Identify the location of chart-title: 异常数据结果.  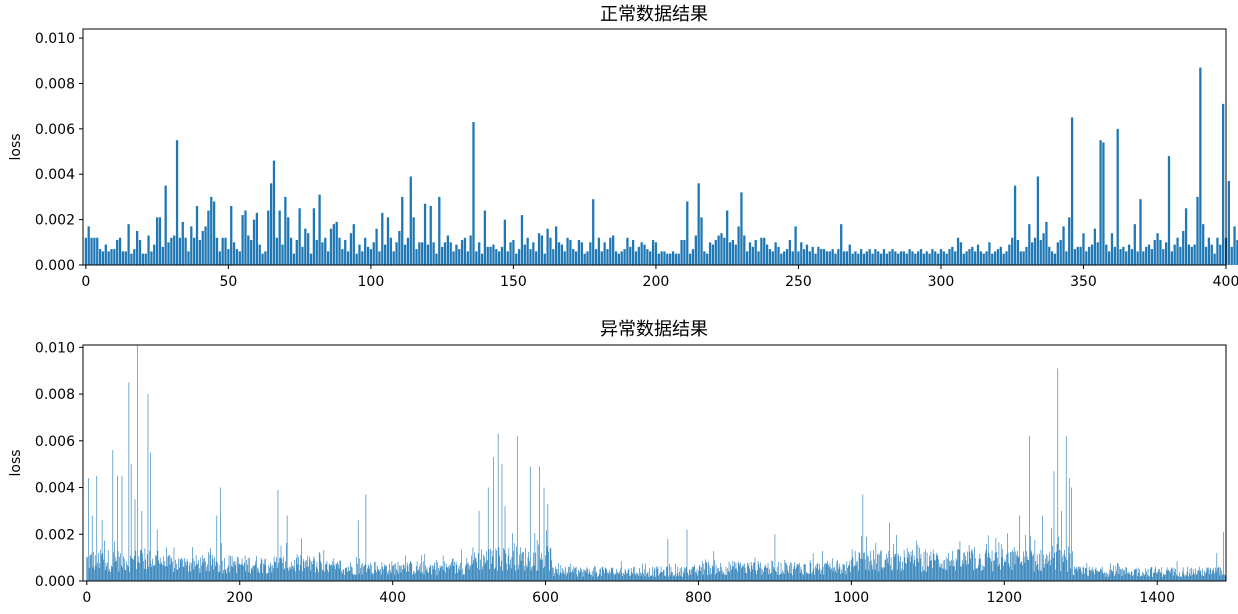
(654, 329).